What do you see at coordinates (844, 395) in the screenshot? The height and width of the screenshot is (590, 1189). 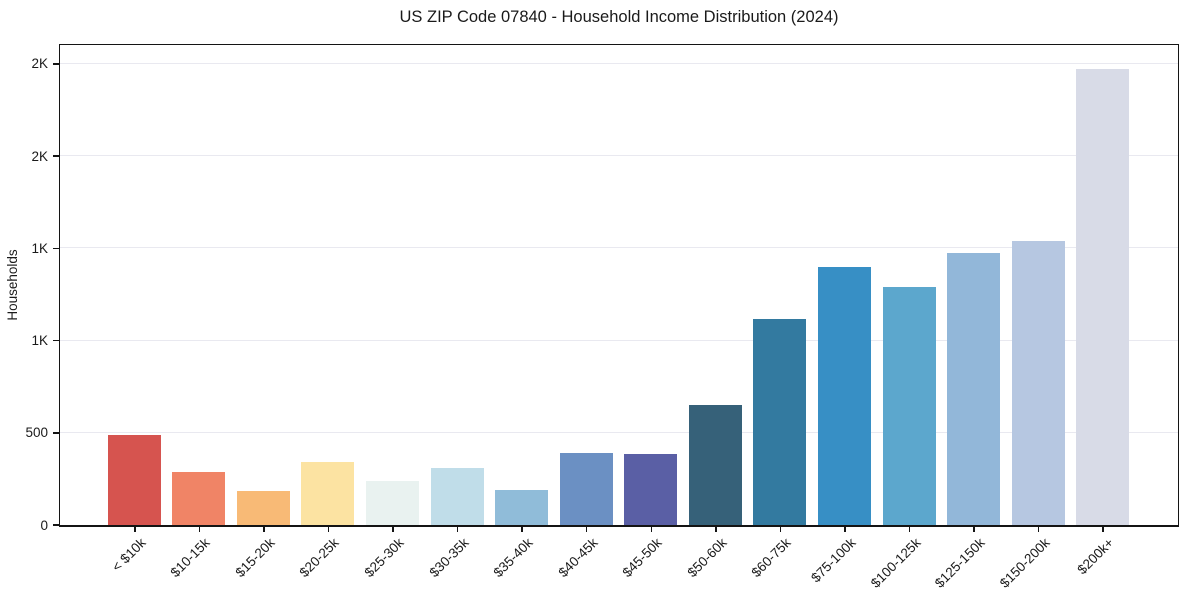 I see `bar-$75-100k` at bounding box center [844, 395].